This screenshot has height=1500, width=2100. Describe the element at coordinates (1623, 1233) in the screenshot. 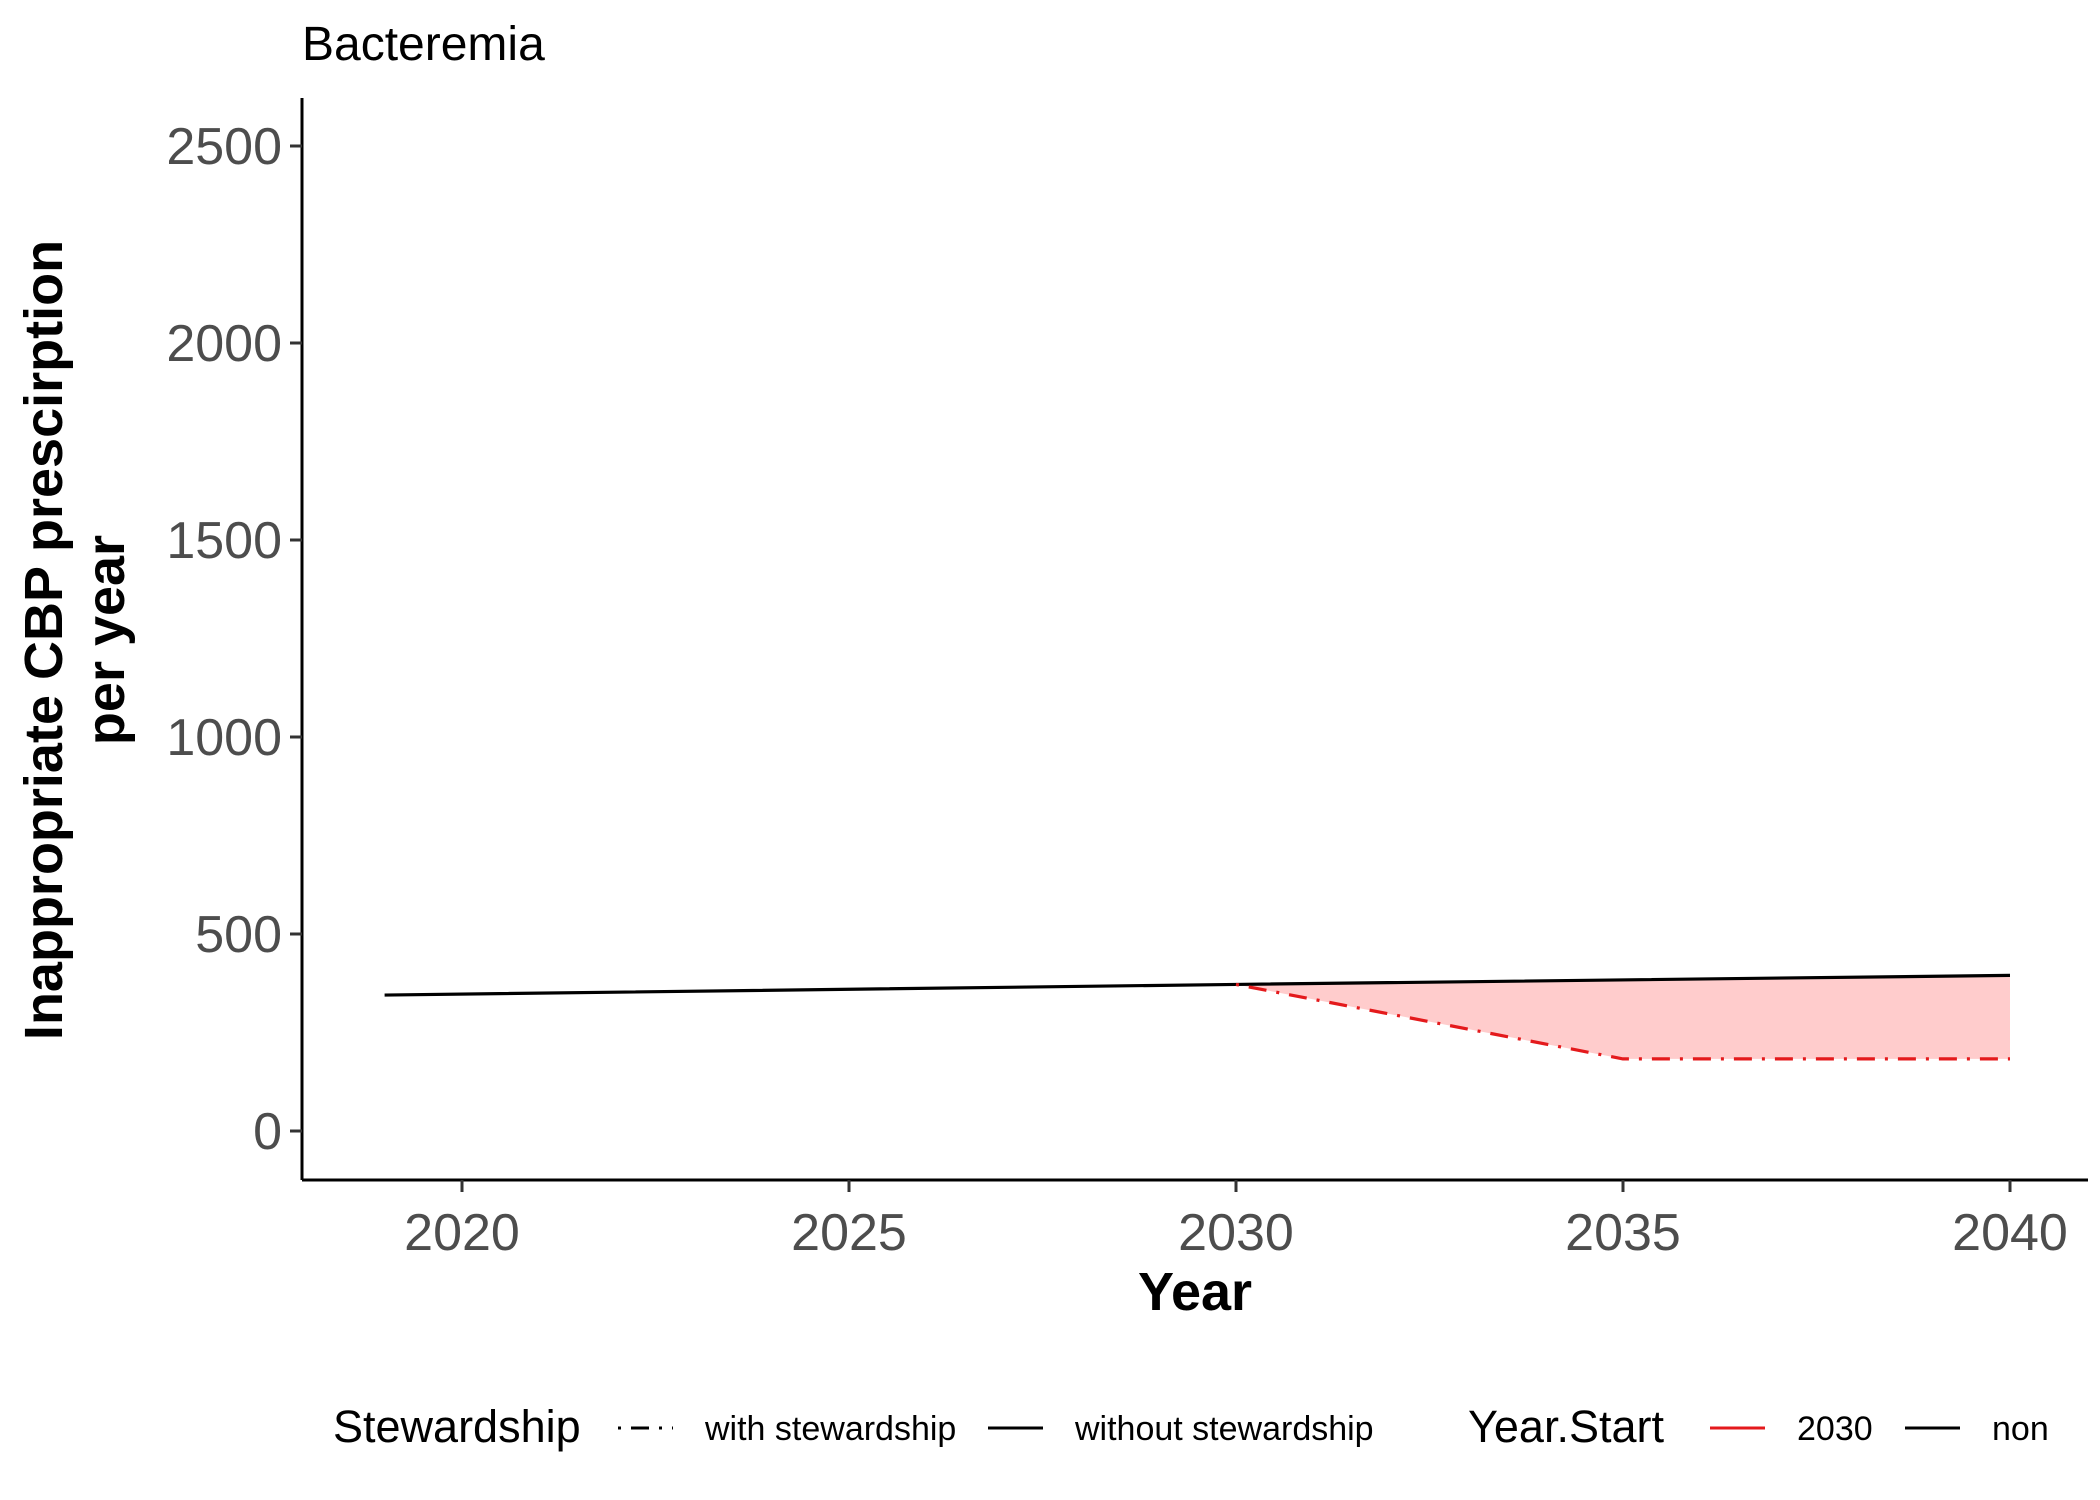

I see `x-tick-label: 2035` at that location.